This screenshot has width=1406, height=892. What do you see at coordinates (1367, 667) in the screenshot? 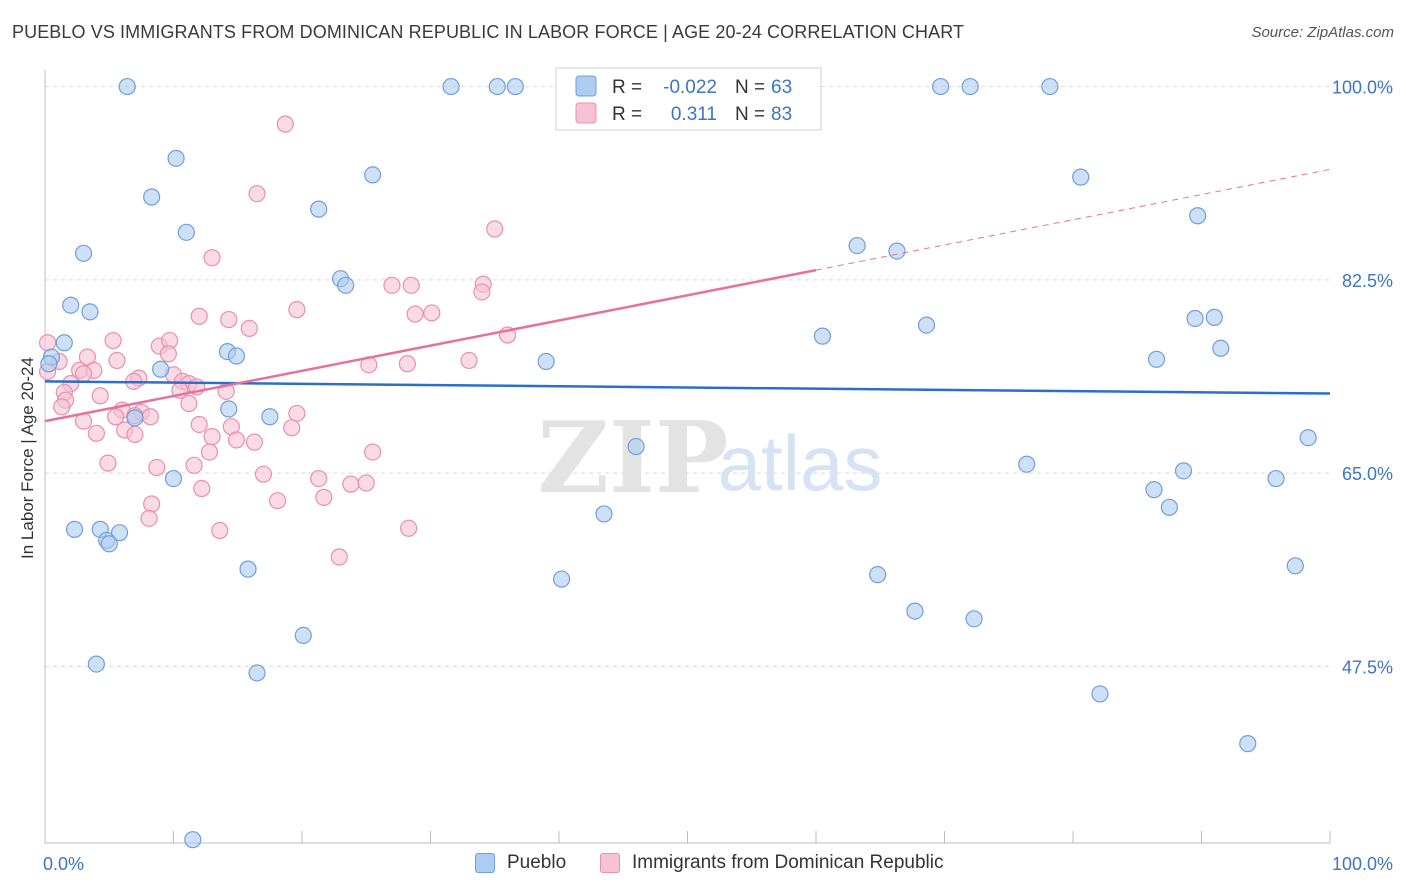
I see `y-tick-label-0: 47.5%` at bounding box center [1367, 667].